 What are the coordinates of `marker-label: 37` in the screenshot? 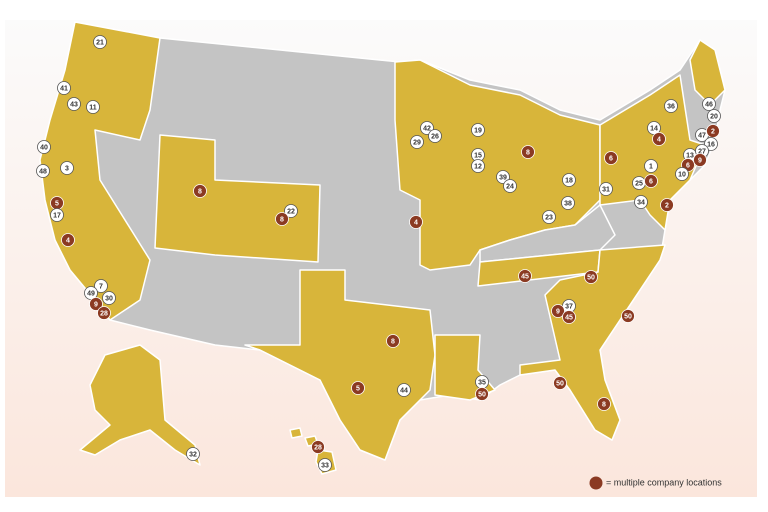 It's located at (569, 306).